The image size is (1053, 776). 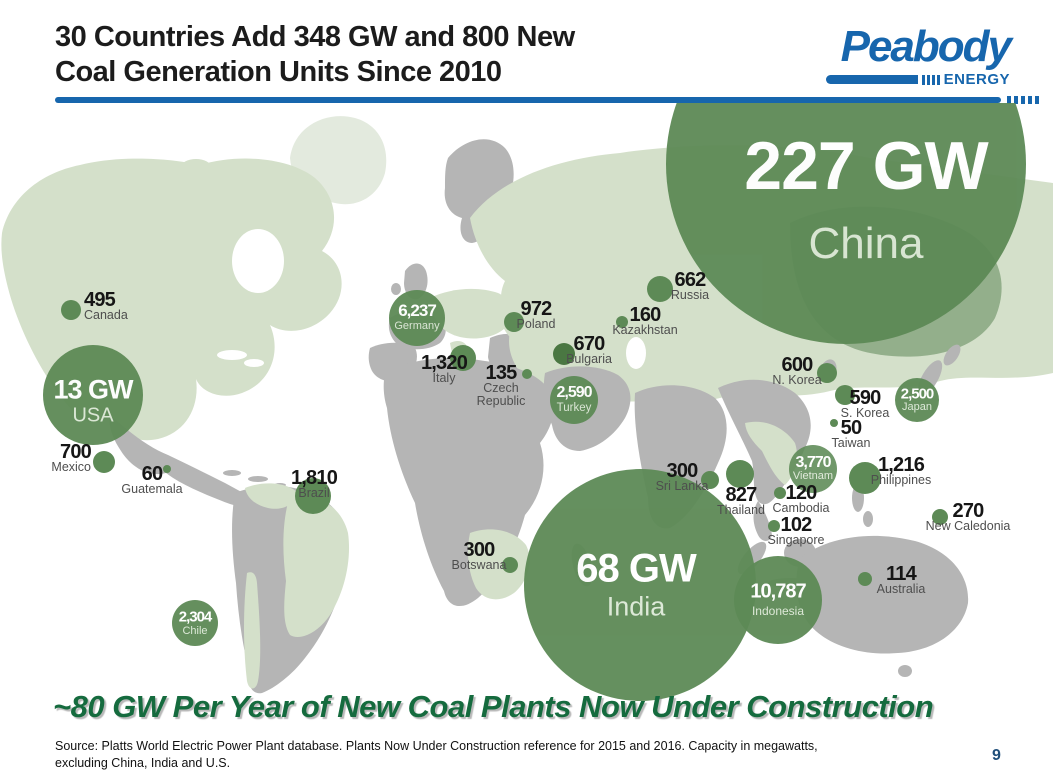 I want to click on header-divider, so click(x=528, y=100).